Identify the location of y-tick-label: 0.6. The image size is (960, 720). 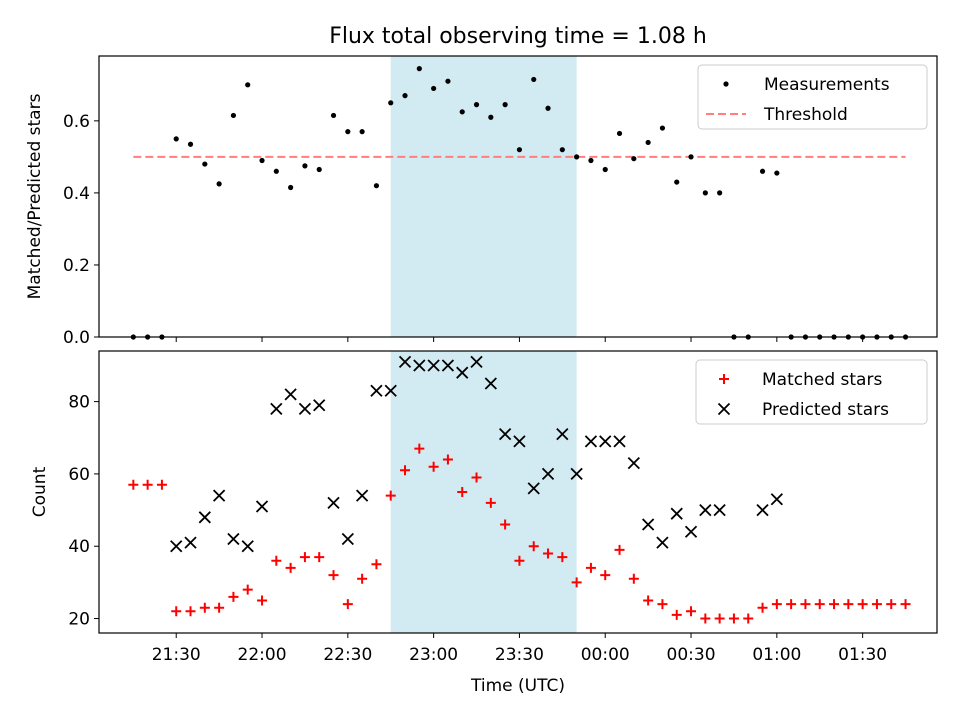
(76, 122).